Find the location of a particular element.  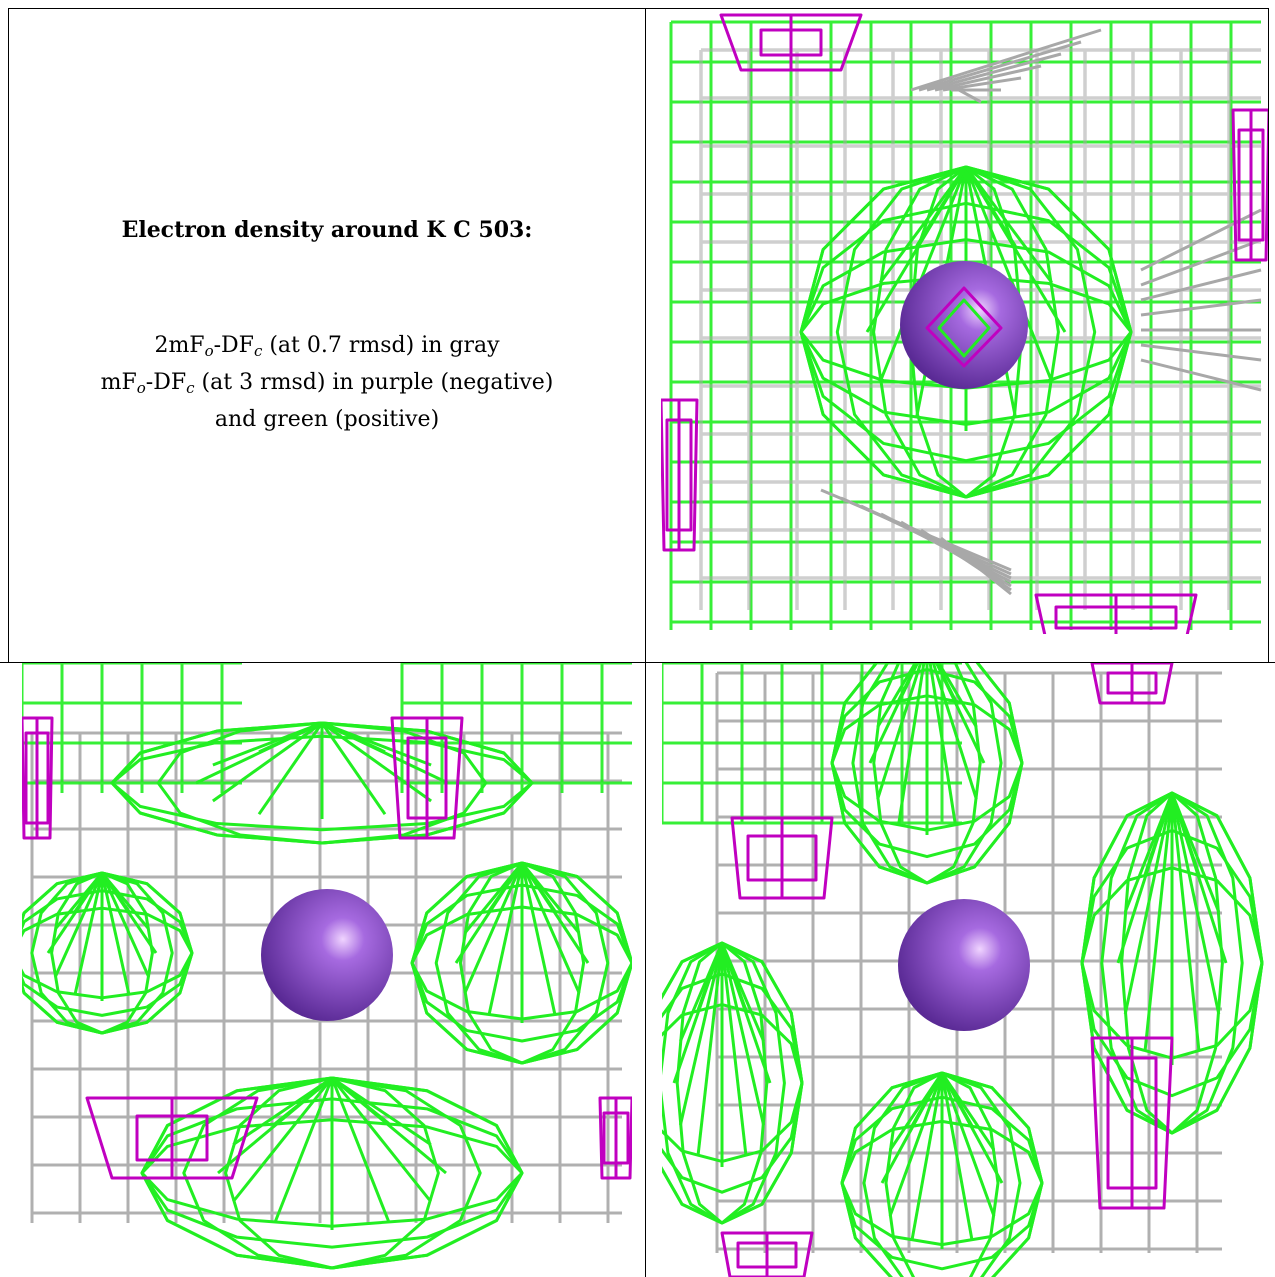

green-inner-diamond is located at coordinates (964, 328).